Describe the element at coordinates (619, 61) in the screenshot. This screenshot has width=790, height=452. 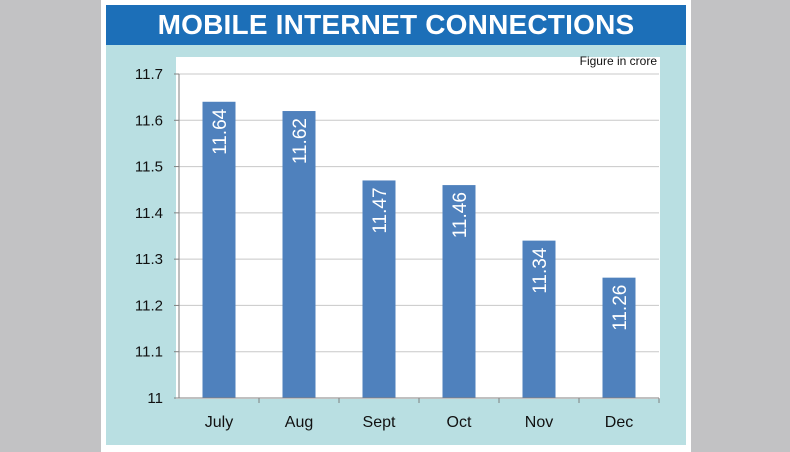
I see `unit-note: Figure in crore` at that location.